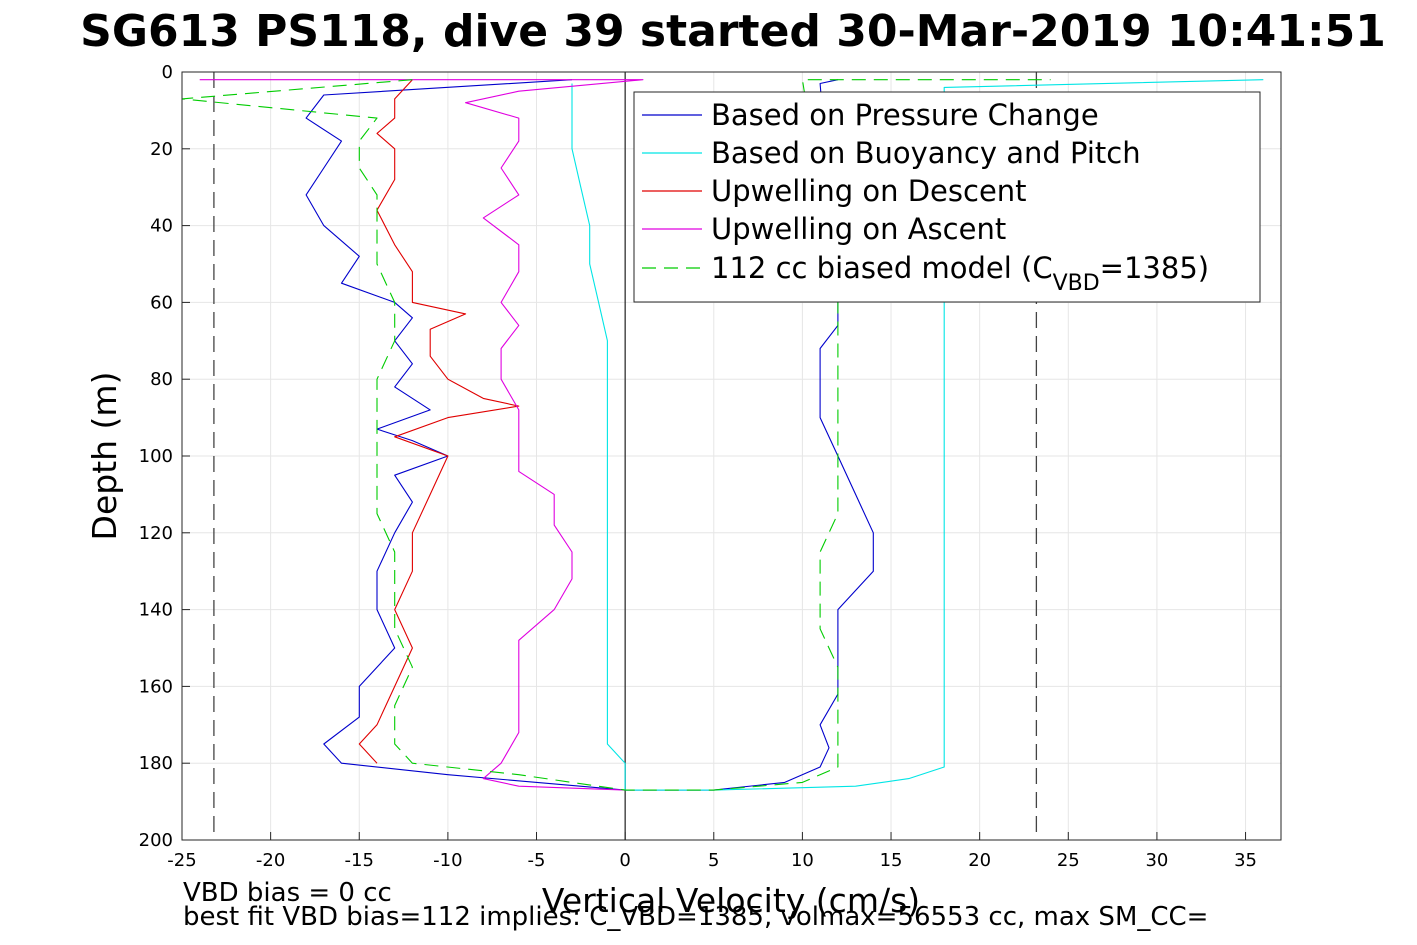 The image size is (1417, 945). I want to click on legend-box, so click(947, 197).